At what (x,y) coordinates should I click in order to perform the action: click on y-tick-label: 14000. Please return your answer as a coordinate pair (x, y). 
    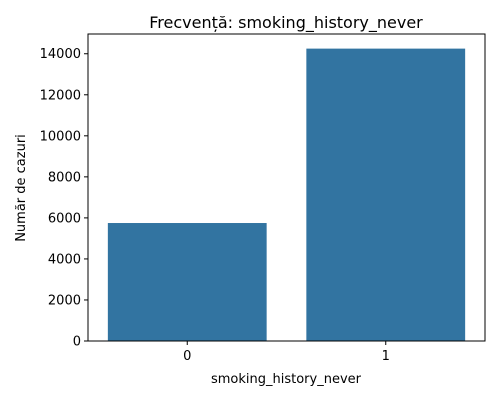
    Looking at the image, I should click on (60, 54).